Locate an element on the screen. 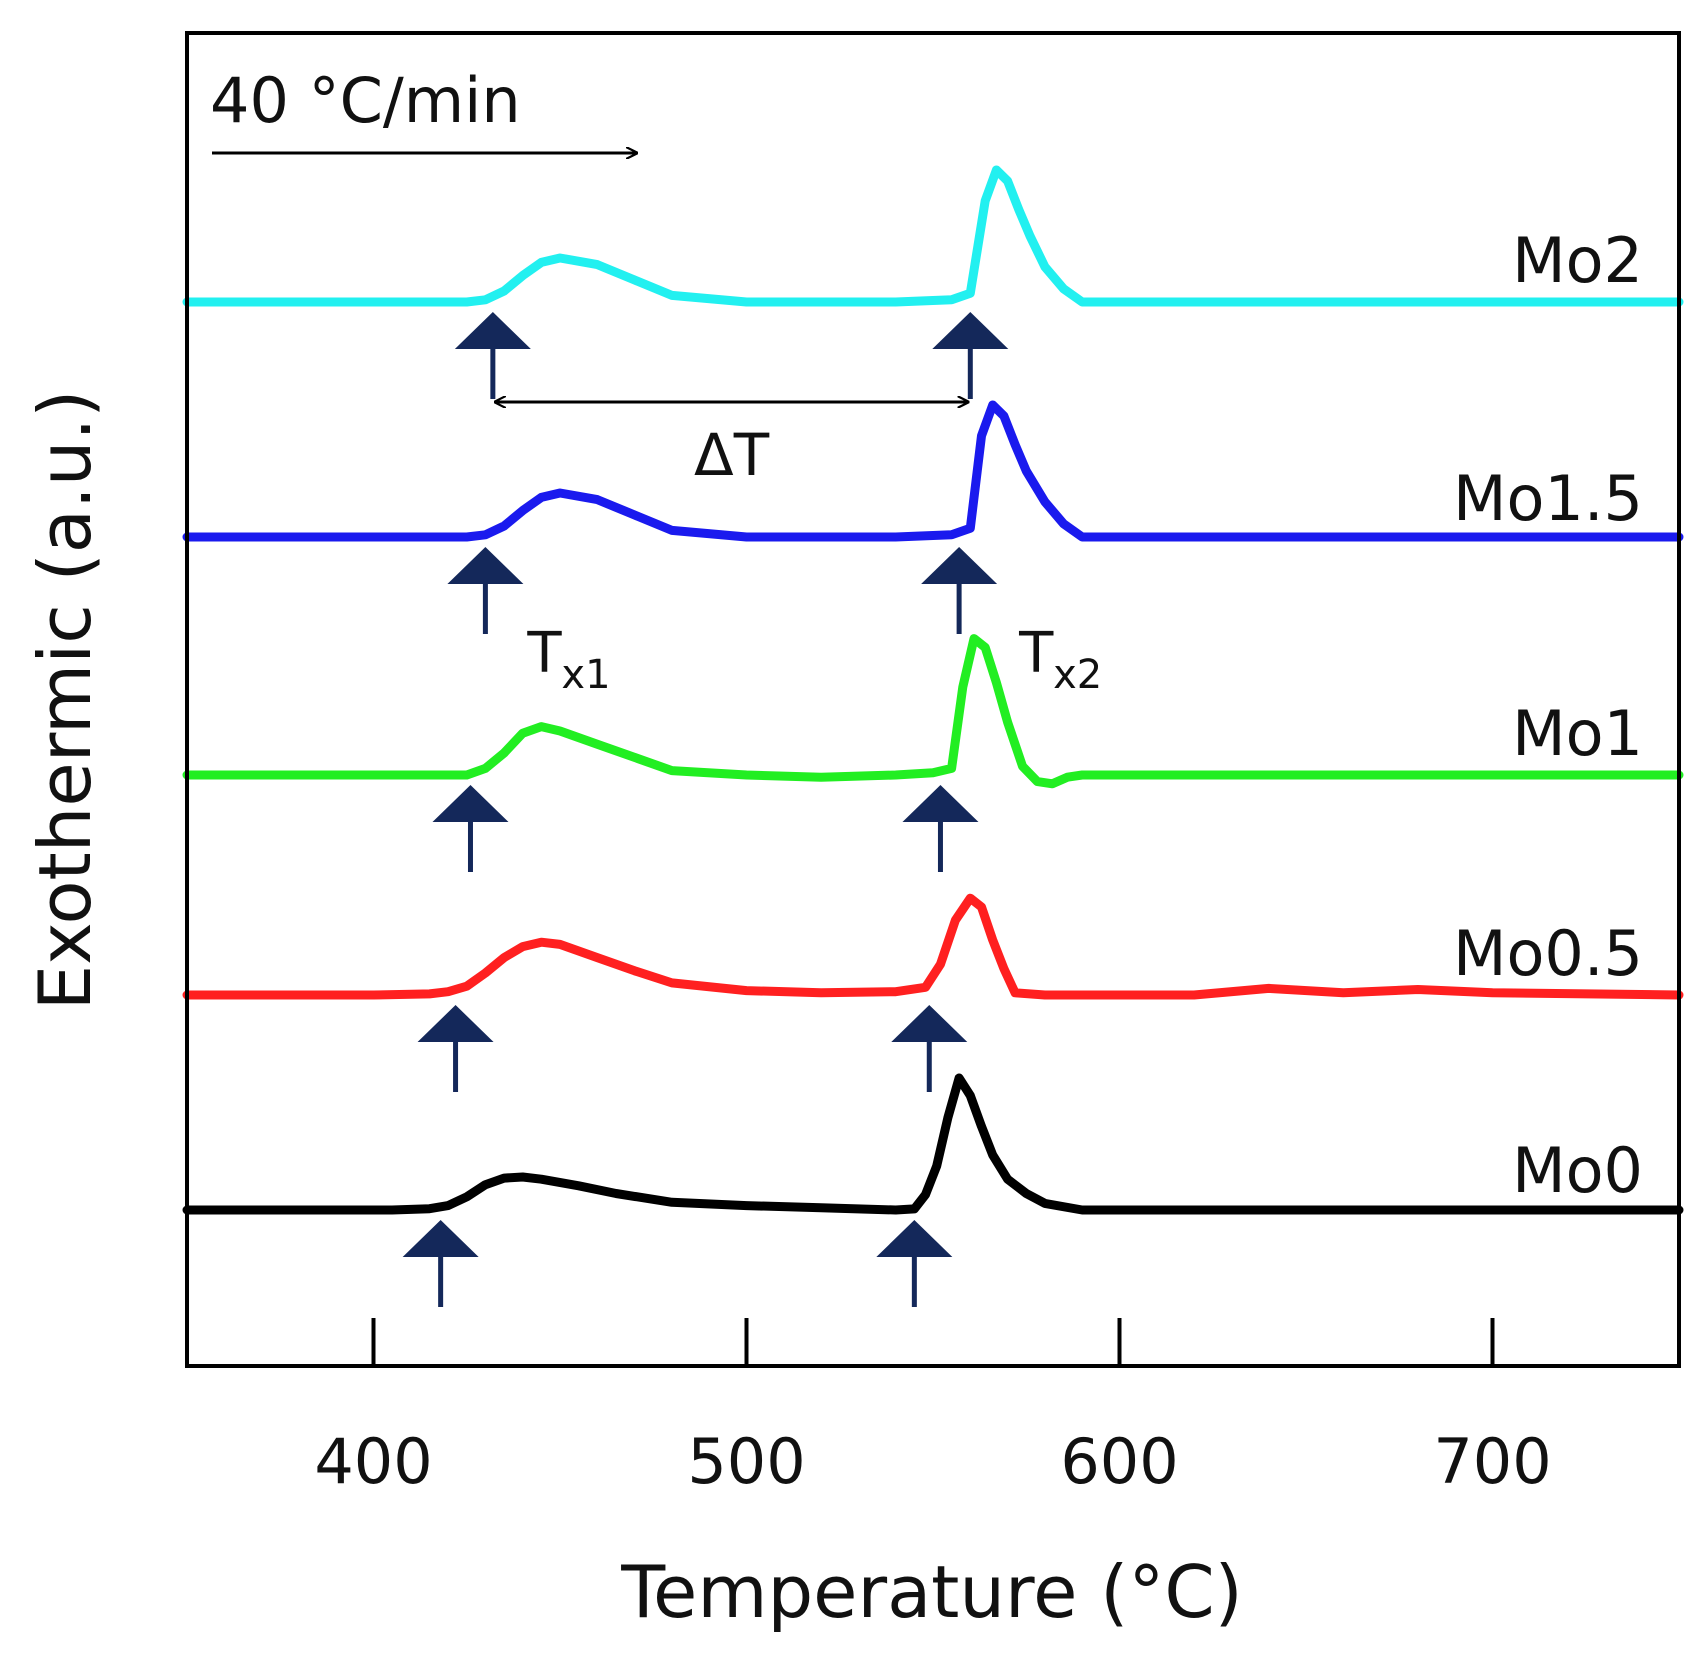  x-tick-label-500: 500 is located at coordinates (746, 1461).